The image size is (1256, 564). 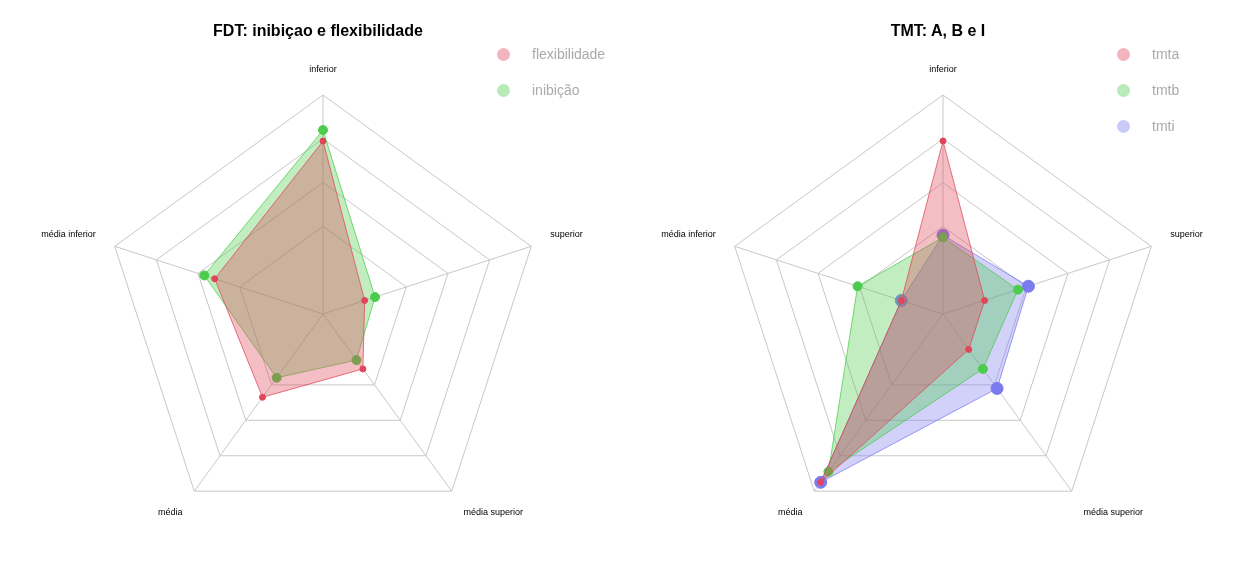 I want to click on legend-label: tmtb, so click(x=1166, y=90).